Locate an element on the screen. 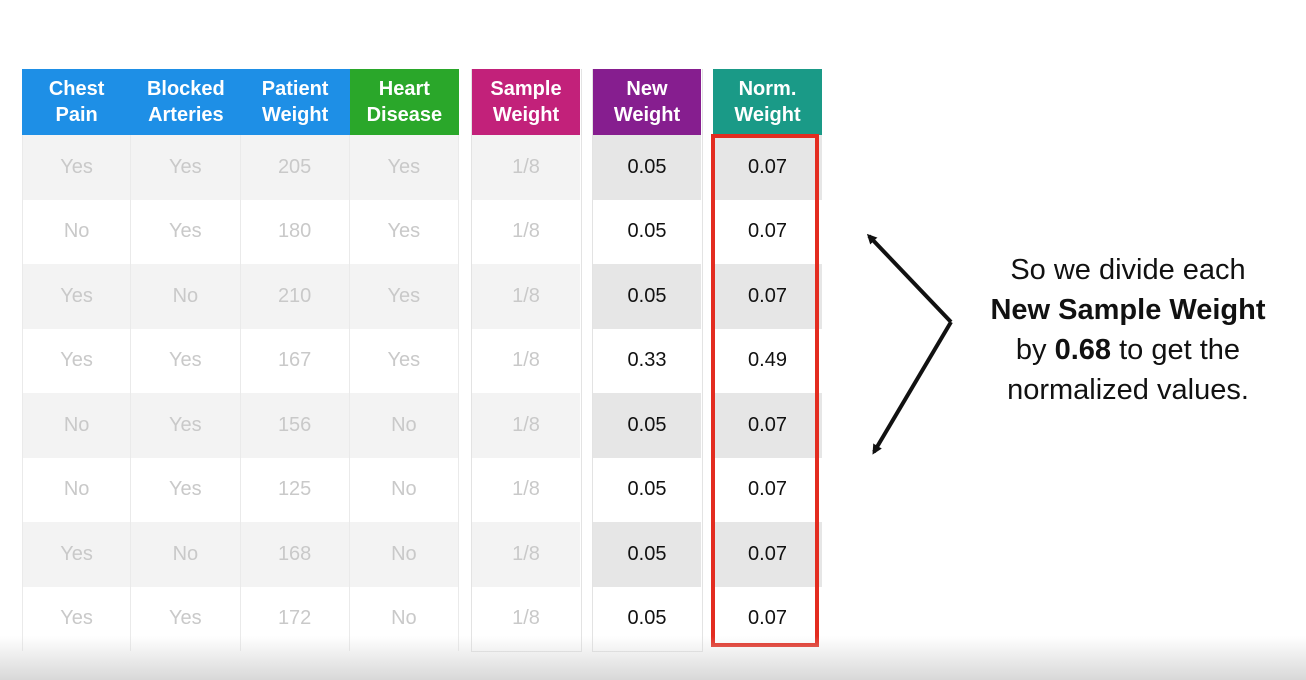 The image size is (1306, 680). table-row: 0.33 is located at coordinates (647, 361).